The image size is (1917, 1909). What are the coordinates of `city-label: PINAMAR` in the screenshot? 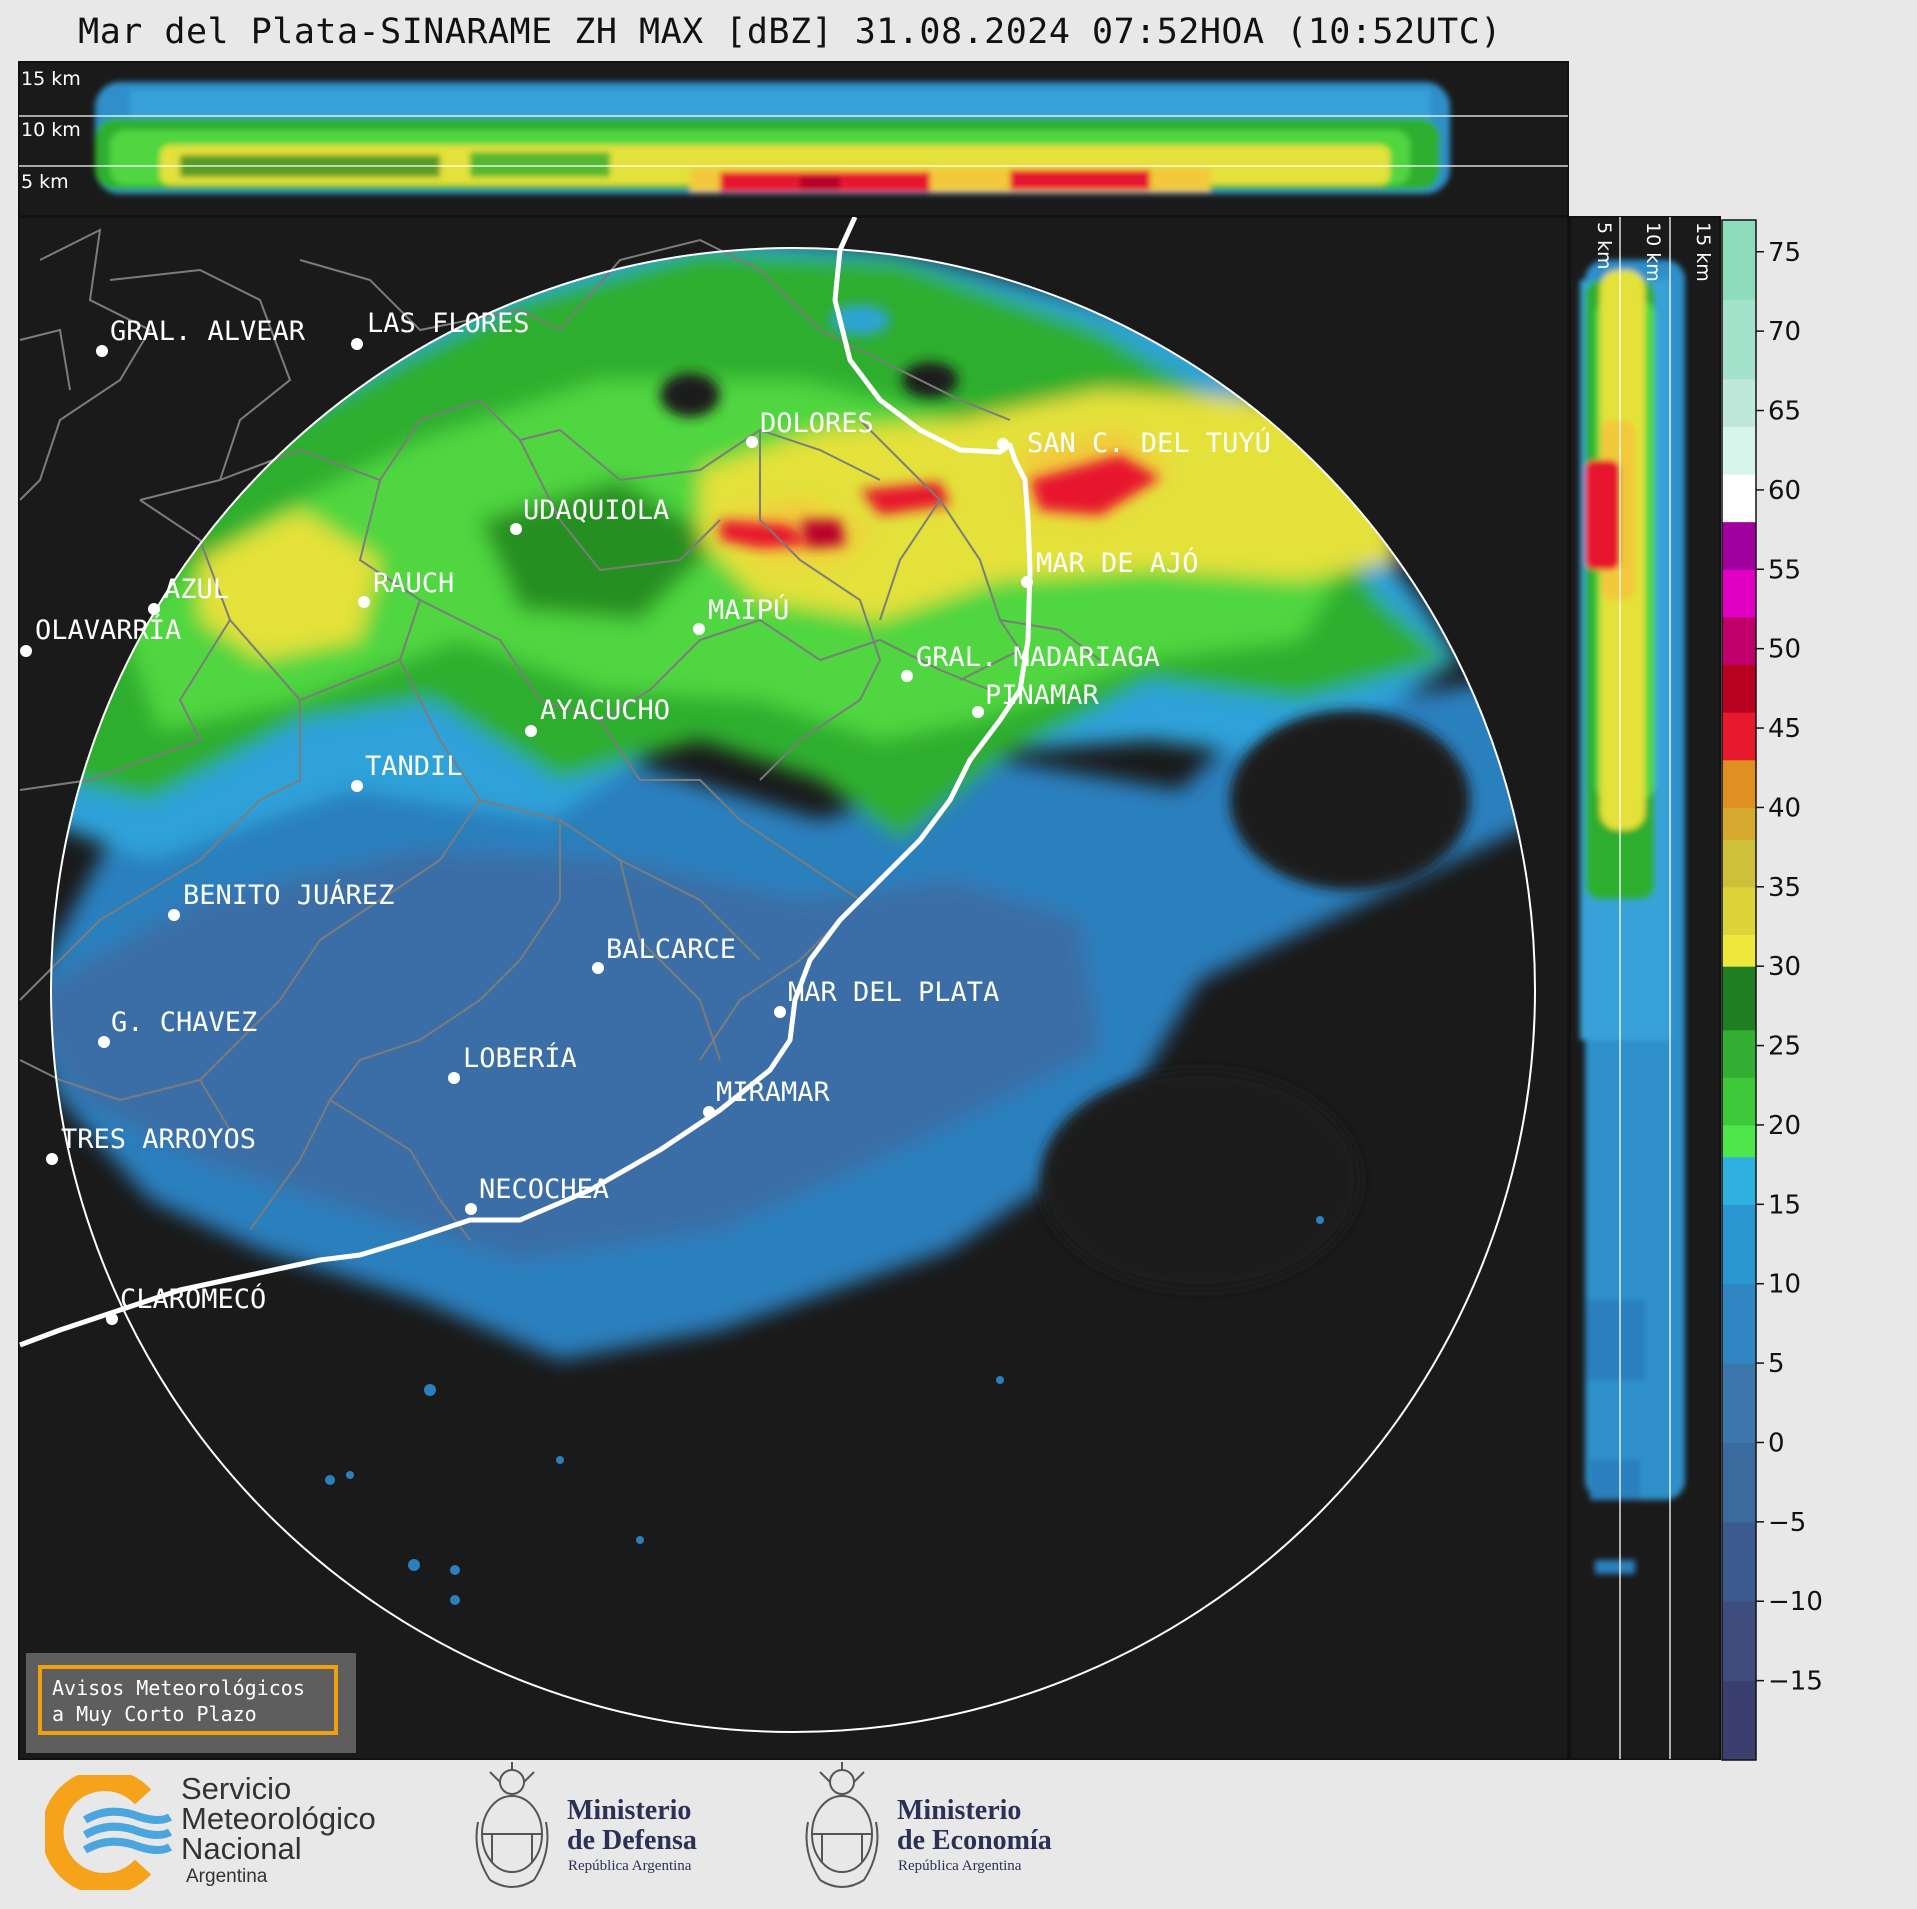 It's located at (1042, 695).